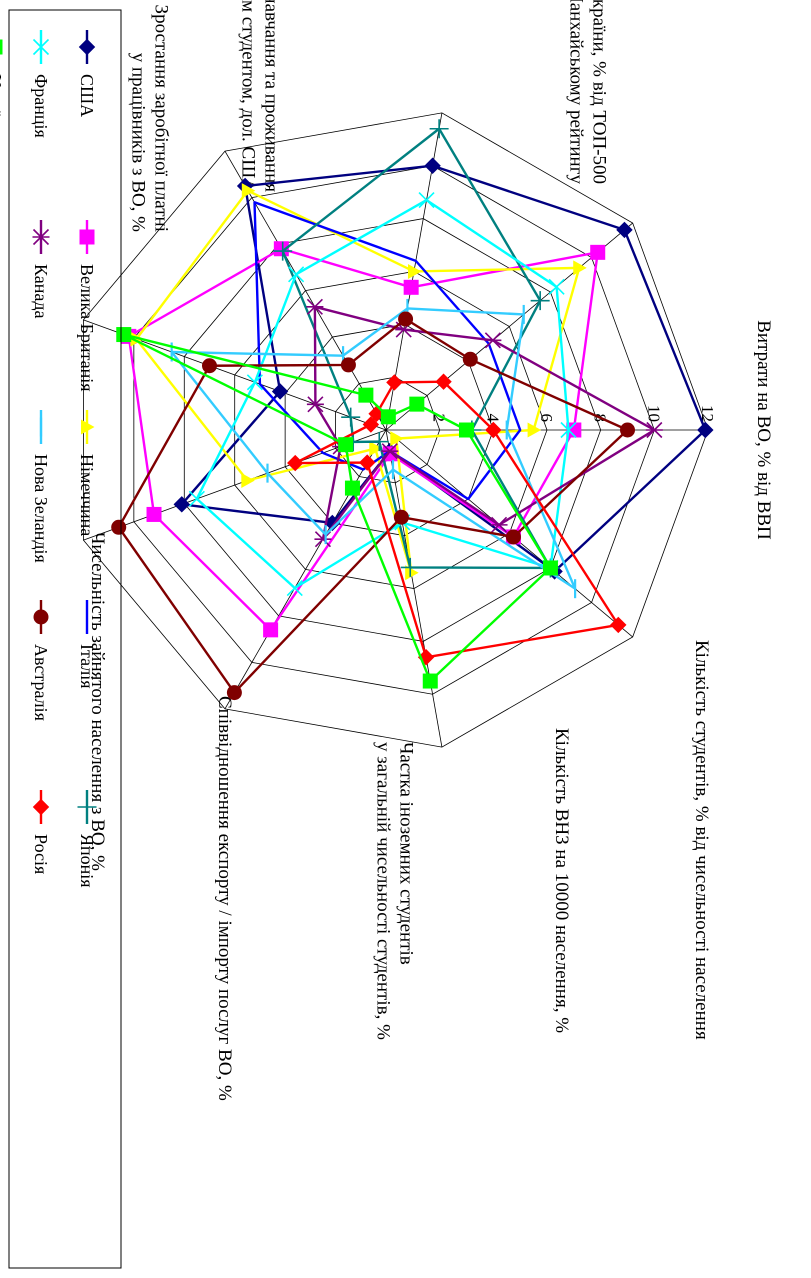 Image resolution: width=811 pixels, height=1278 pixels. Describe the element at coordinates (87, 328) in the screenshot. I see `legend-label: Велика Британія` at that location.